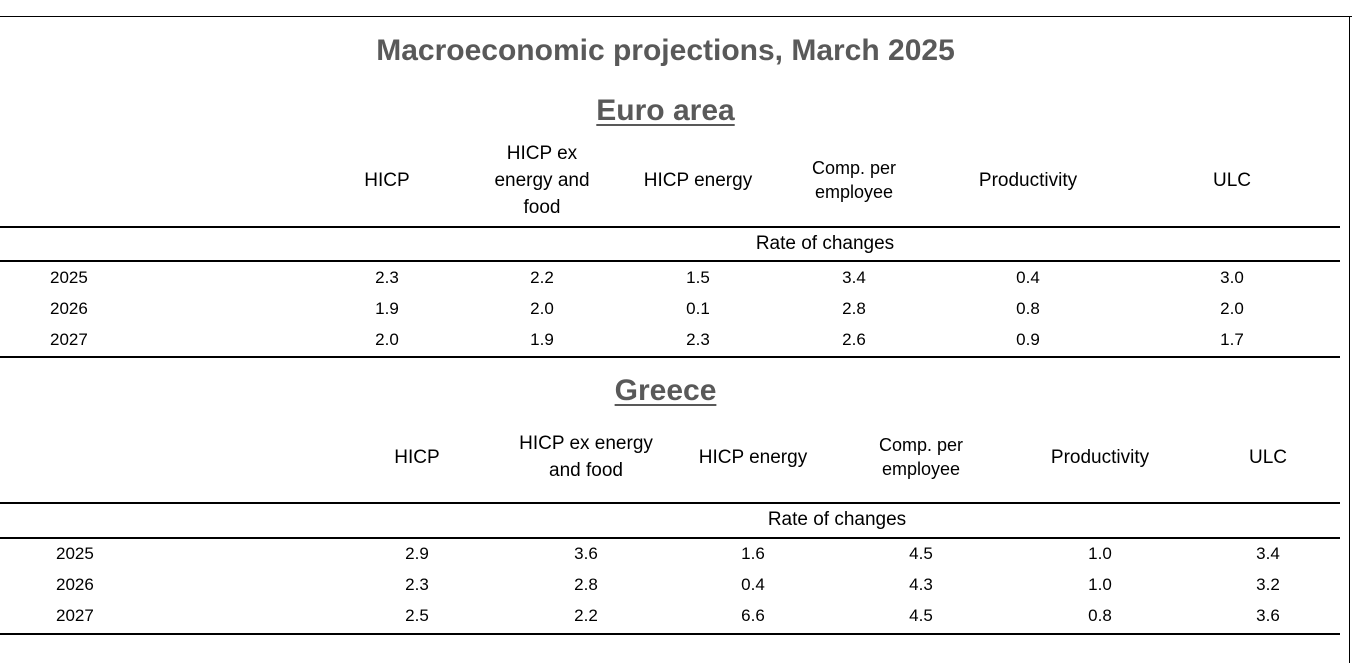 This screenshot has width=1352, height=663. I want to click on table-cell: 2.6, so click(854, 339).